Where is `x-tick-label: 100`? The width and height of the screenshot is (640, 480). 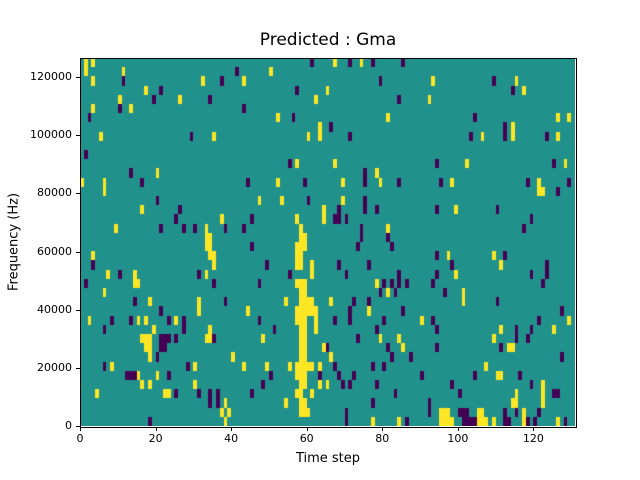
x-tick-label: 100 is located at coordinates (458, 438).